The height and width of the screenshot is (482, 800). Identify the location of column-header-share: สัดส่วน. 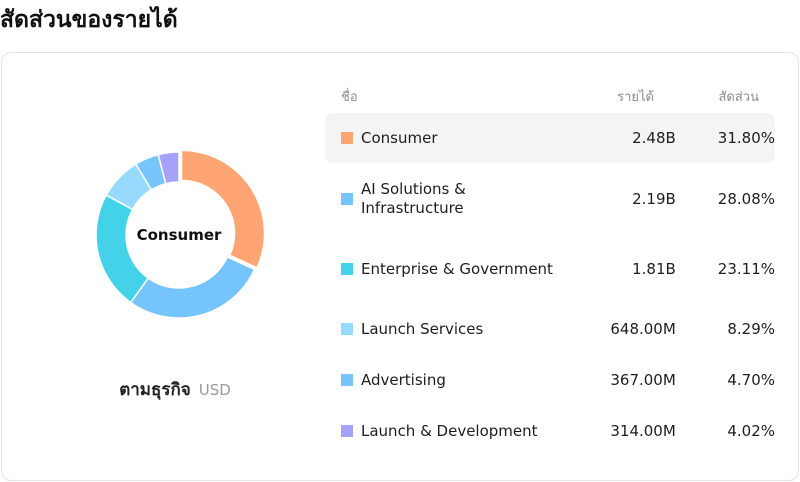
(739, 97).